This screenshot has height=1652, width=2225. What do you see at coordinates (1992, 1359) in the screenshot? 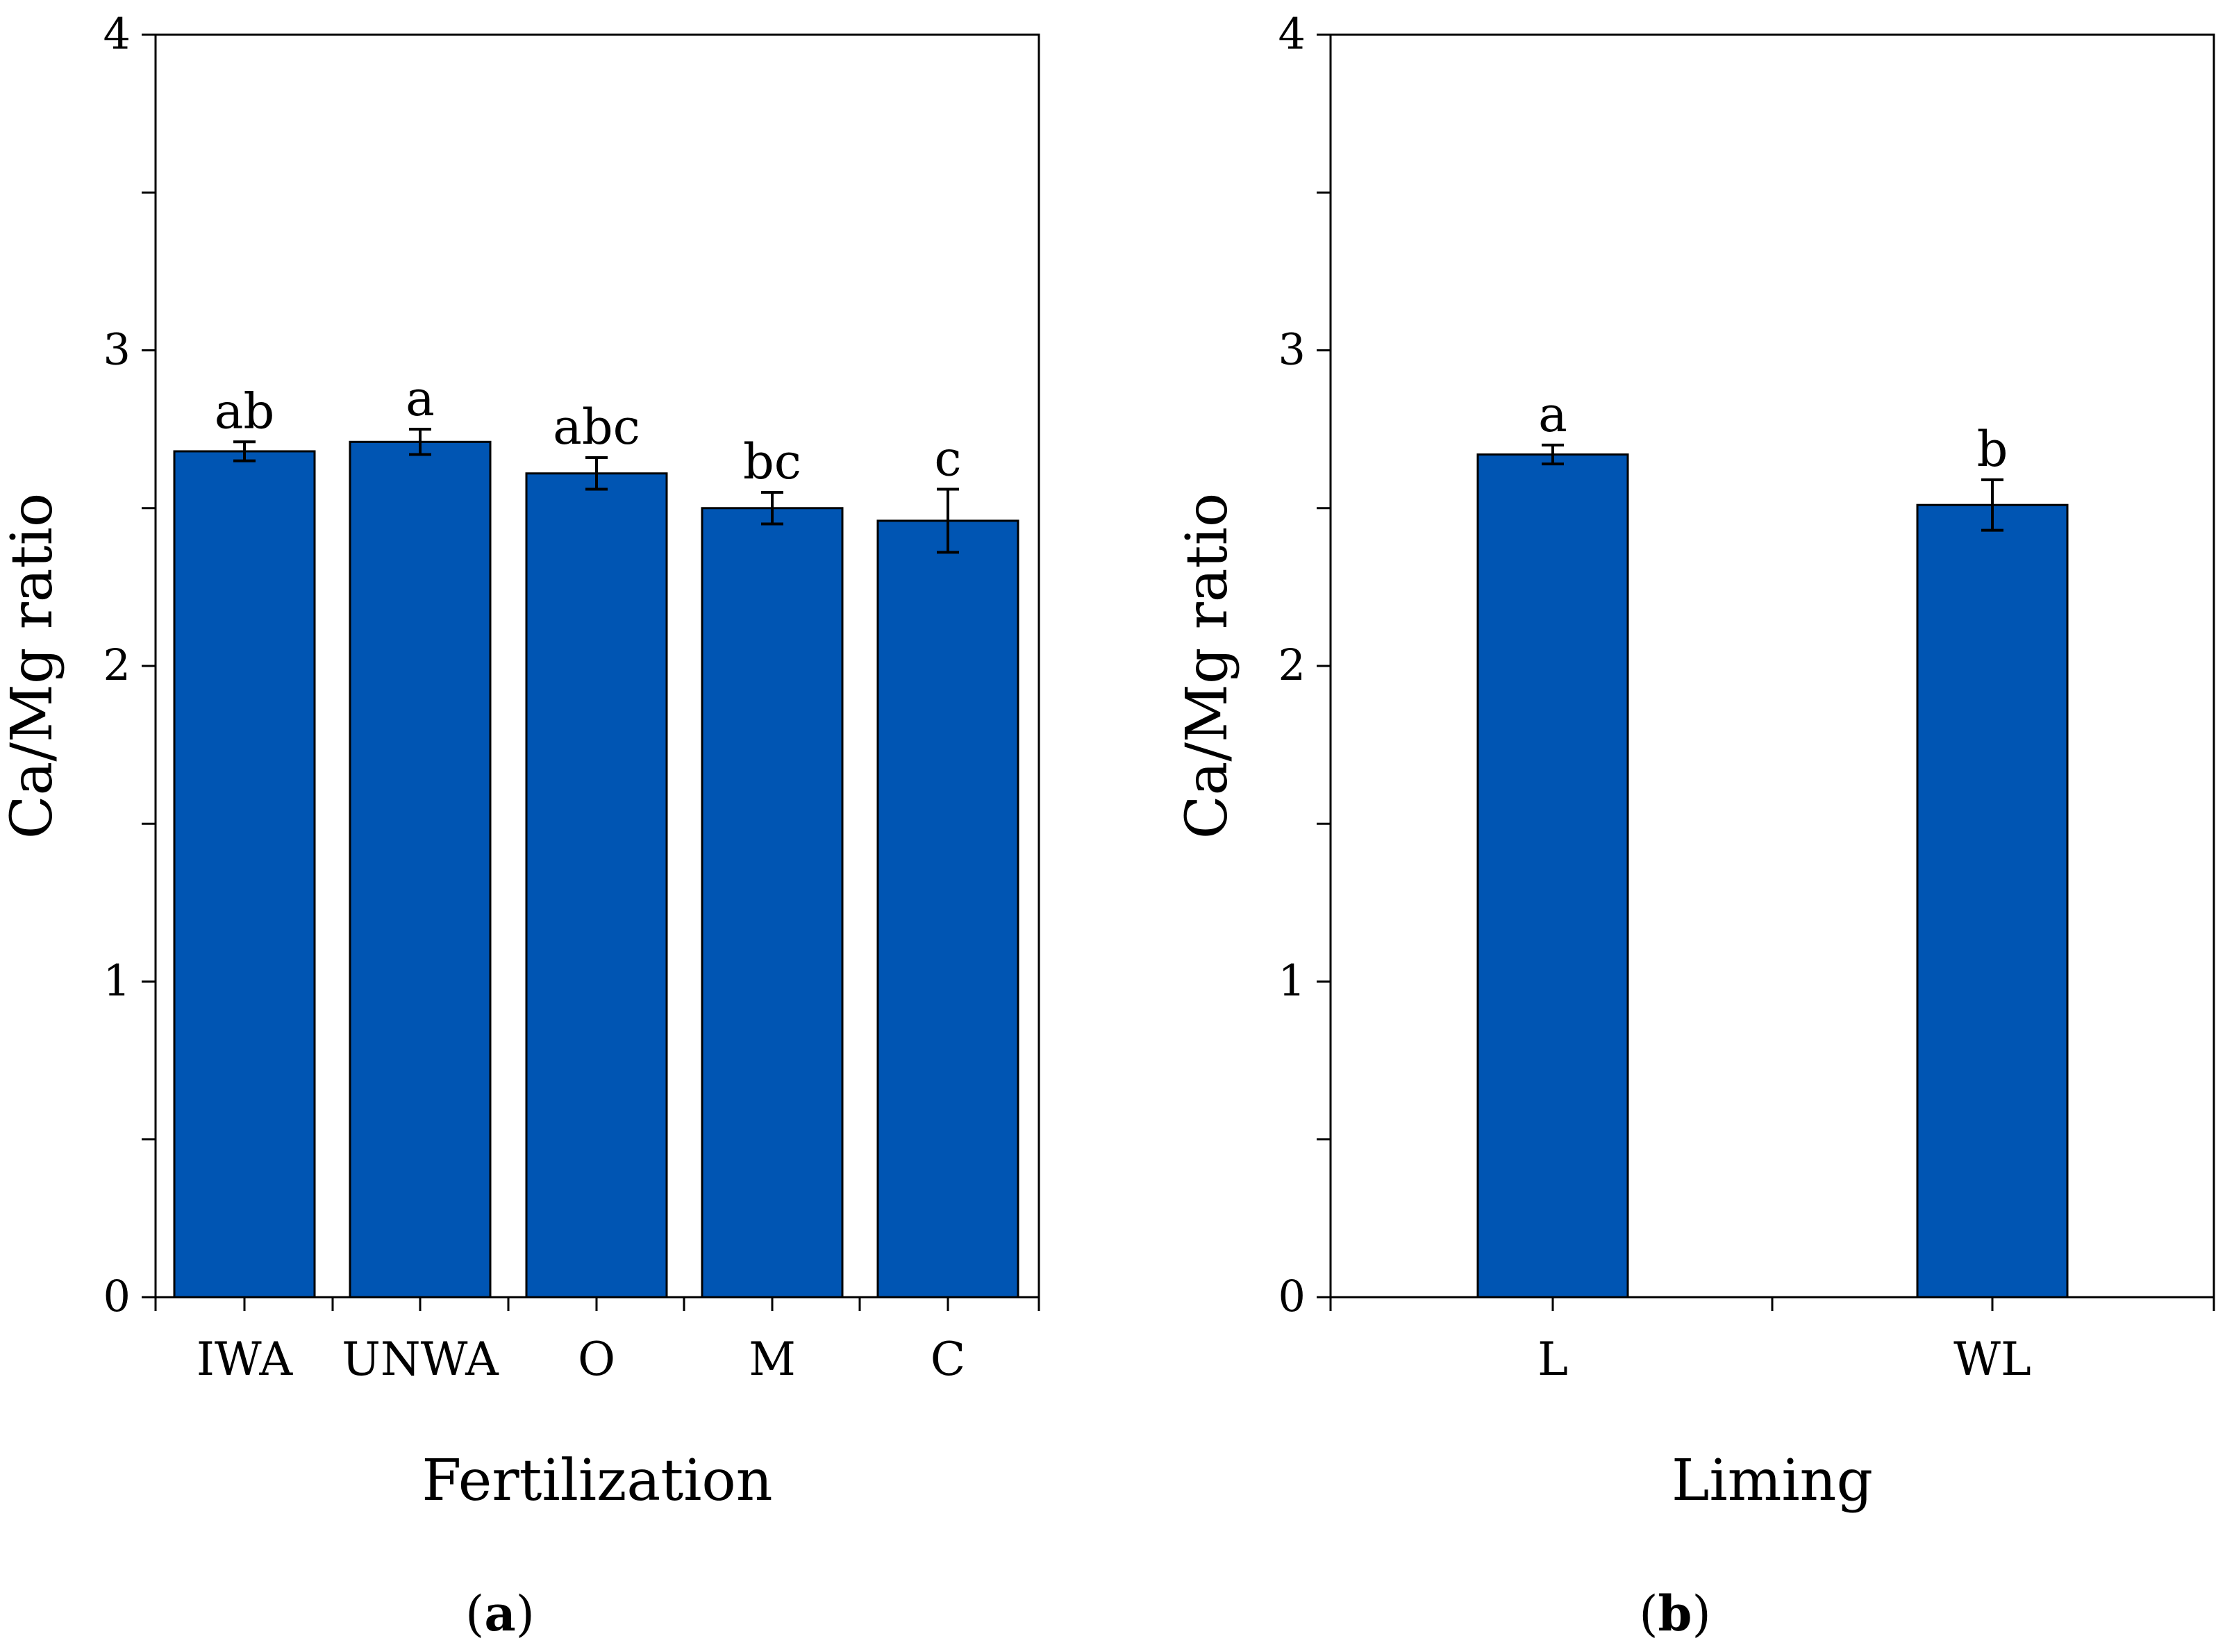
I see `x-tick-label: WL` at bounding box center [1992, 1359].